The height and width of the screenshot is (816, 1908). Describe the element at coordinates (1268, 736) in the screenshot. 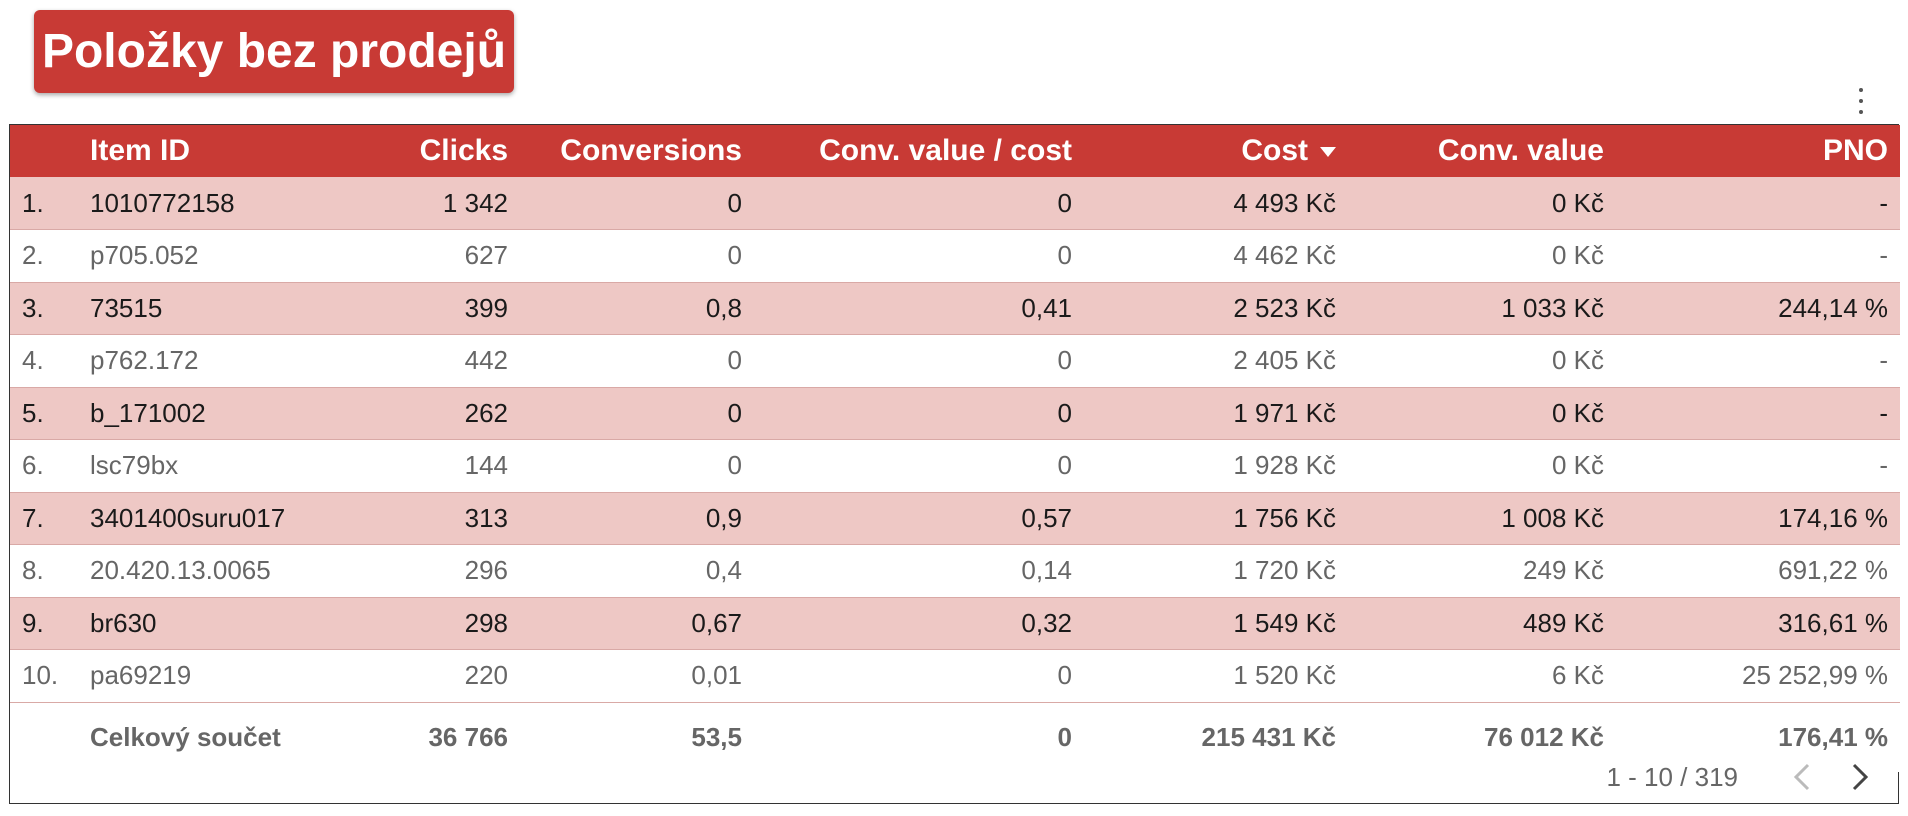

I see `totals-cost: 215 431 Kč` at that location.